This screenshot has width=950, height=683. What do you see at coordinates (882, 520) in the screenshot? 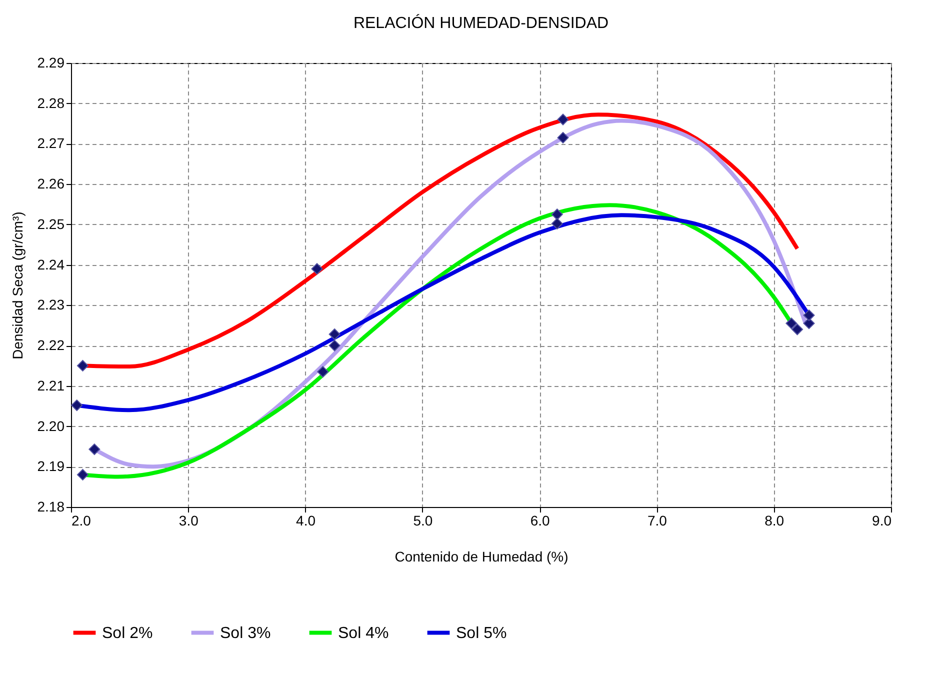
I see `x-tick-label: 9.0` at bounding box center [882, 520].